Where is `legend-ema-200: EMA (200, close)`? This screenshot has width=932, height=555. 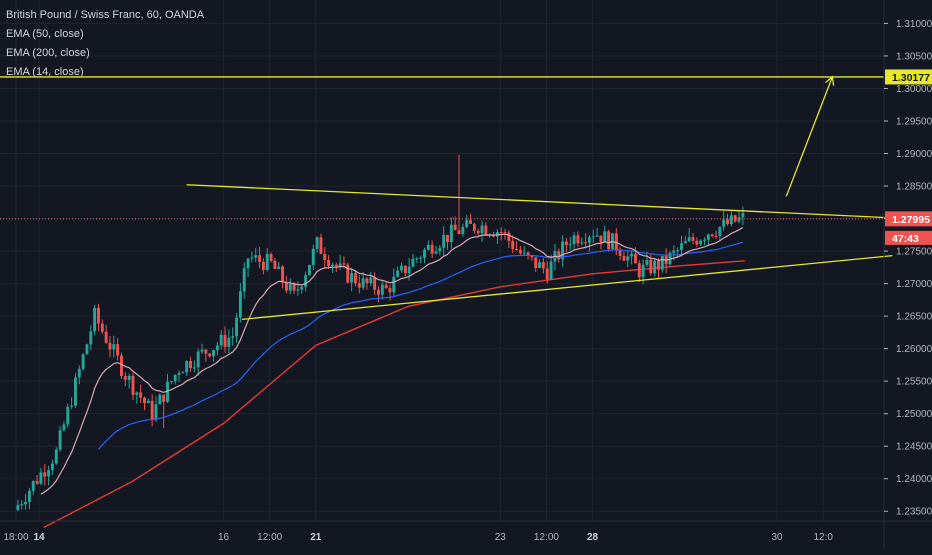
legend-ema-200: EMA (200, close) is located at coordinates (48, 53).